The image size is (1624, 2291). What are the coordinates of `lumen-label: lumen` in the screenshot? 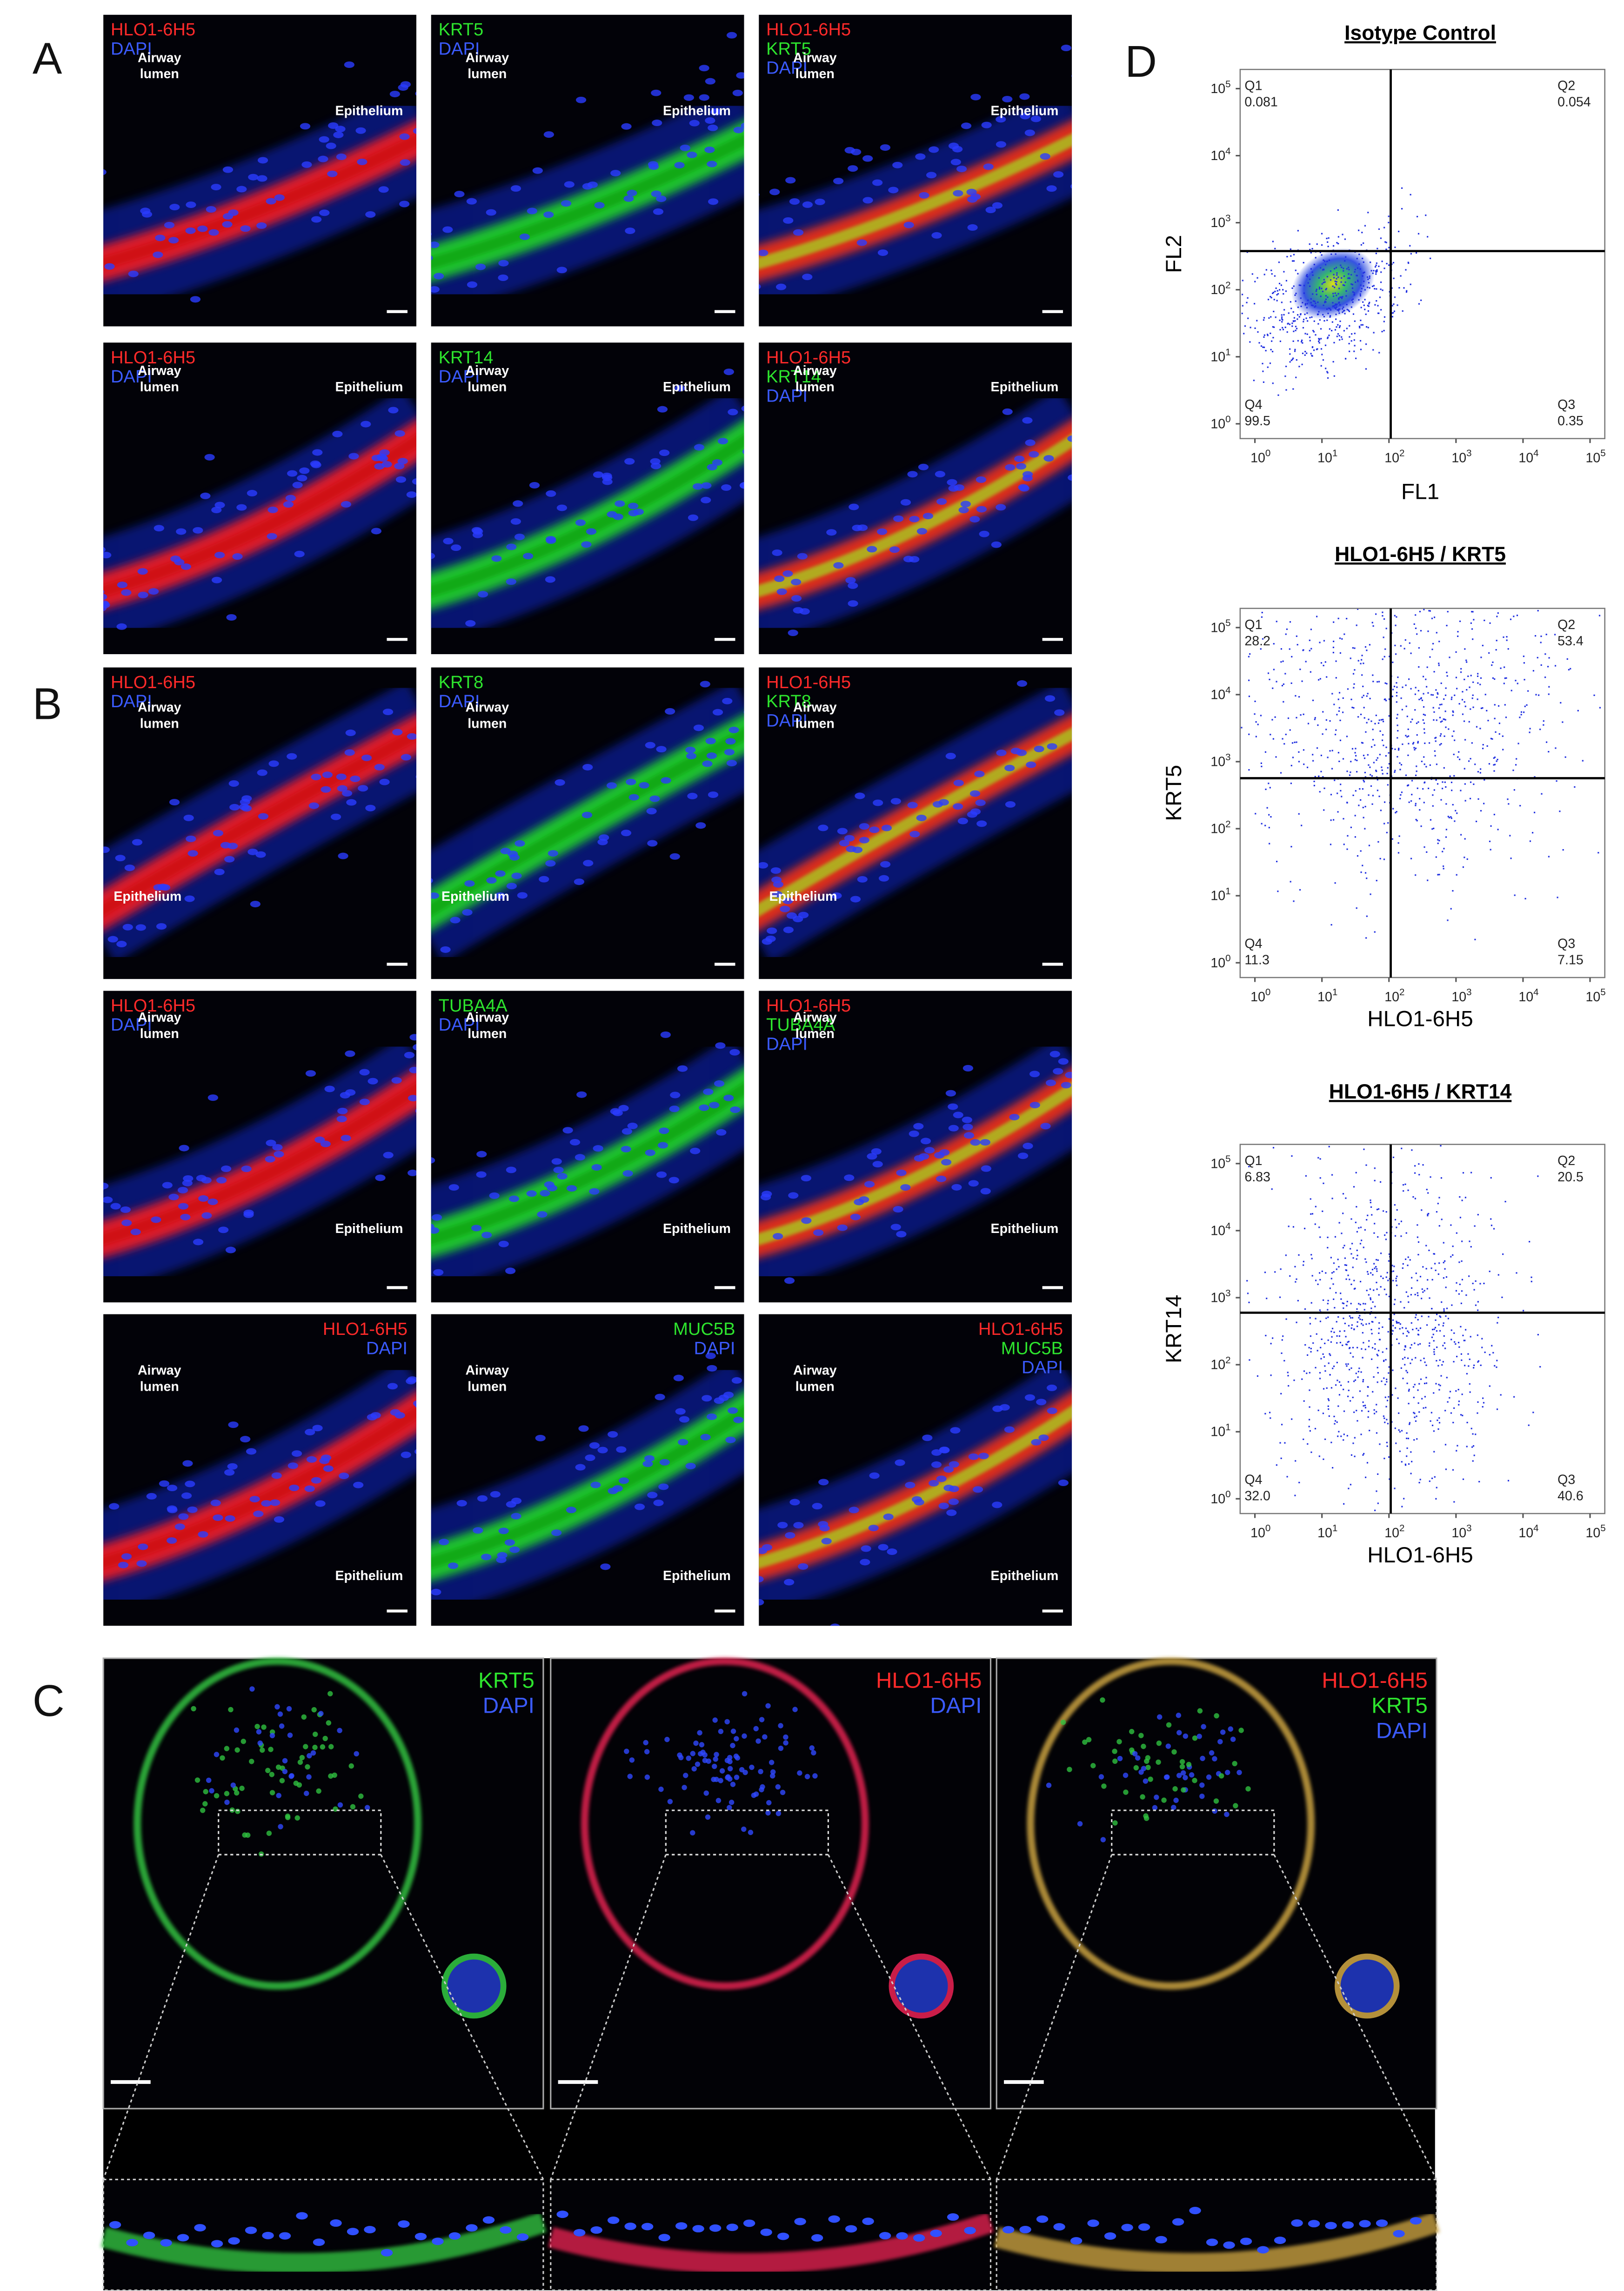 It's located at (815, 74).